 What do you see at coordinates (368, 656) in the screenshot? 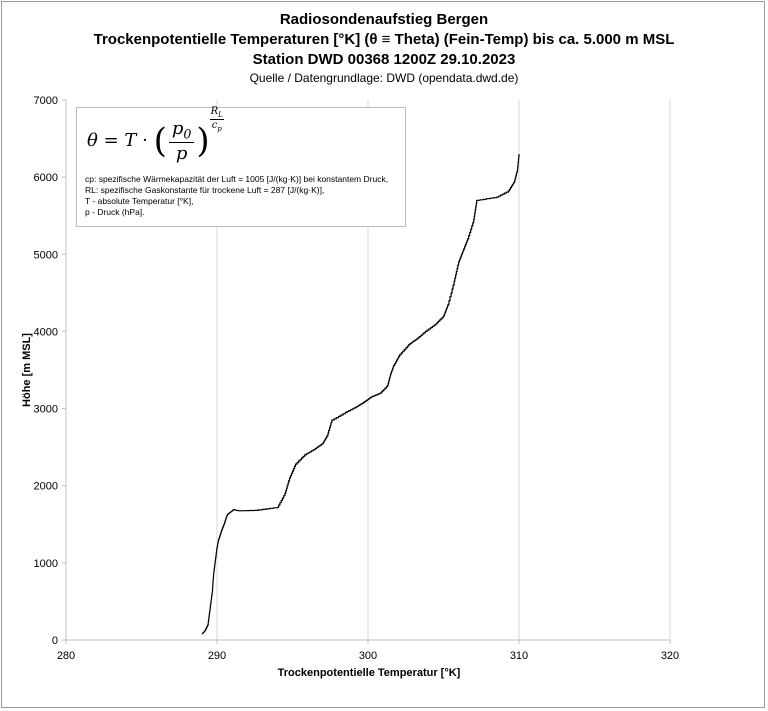
I see `x-tick-label: 300` at bounding box center [368, 656].